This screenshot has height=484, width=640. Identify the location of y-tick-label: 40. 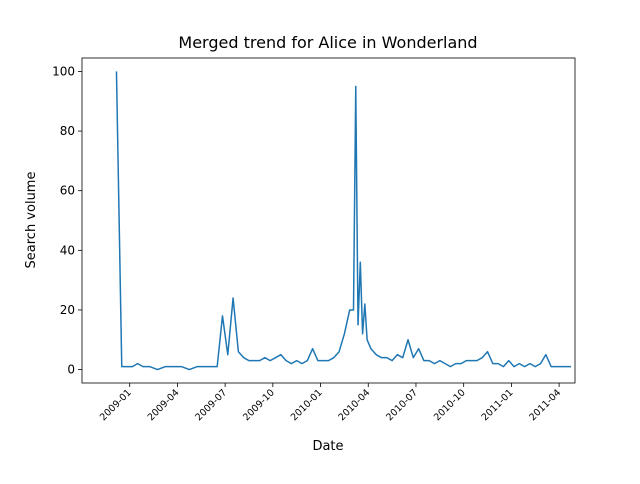
(67, 250).